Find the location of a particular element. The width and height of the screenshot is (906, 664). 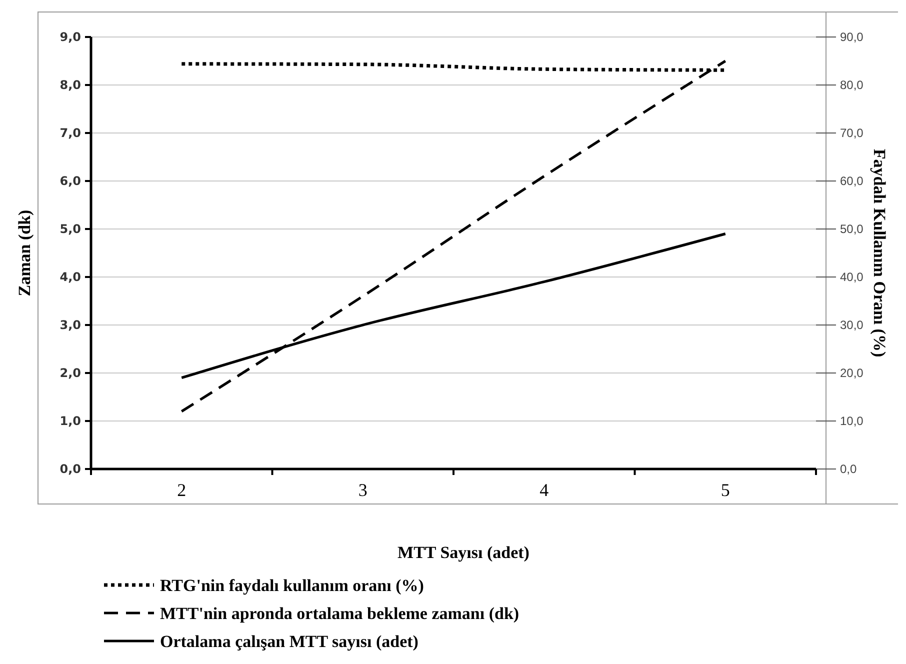

legend-label: Ortalama çalışan MTT sayısı (adet) is located at coordinates (289, 641).